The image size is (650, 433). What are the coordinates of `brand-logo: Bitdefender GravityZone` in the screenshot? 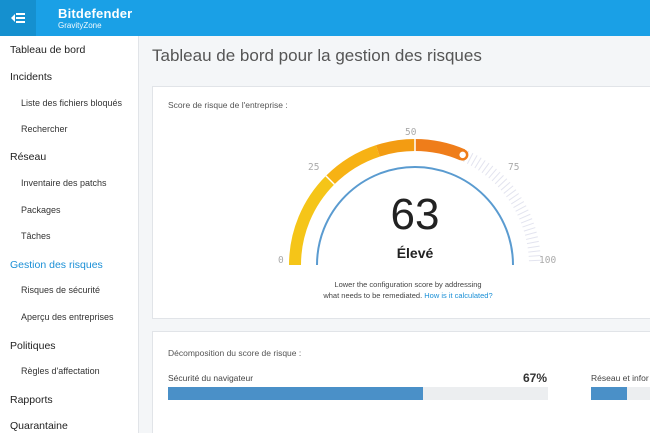 It's located at (95, 18).